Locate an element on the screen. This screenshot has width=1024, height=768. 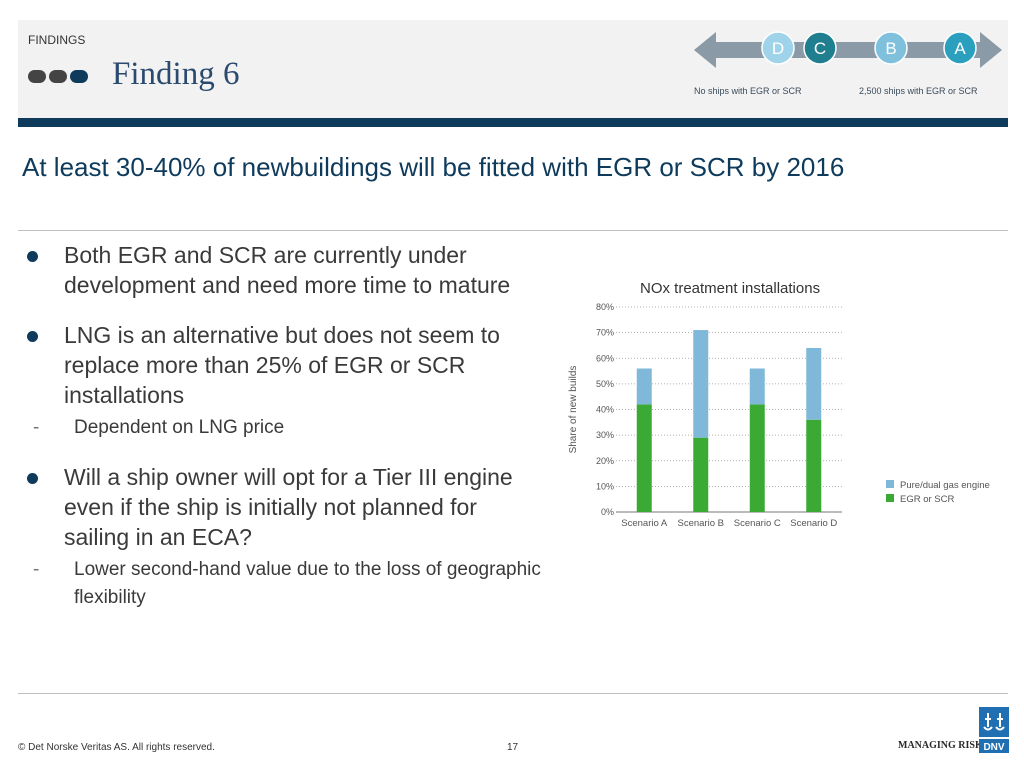
logo-text: DNV is located at coordinates (993, 747).